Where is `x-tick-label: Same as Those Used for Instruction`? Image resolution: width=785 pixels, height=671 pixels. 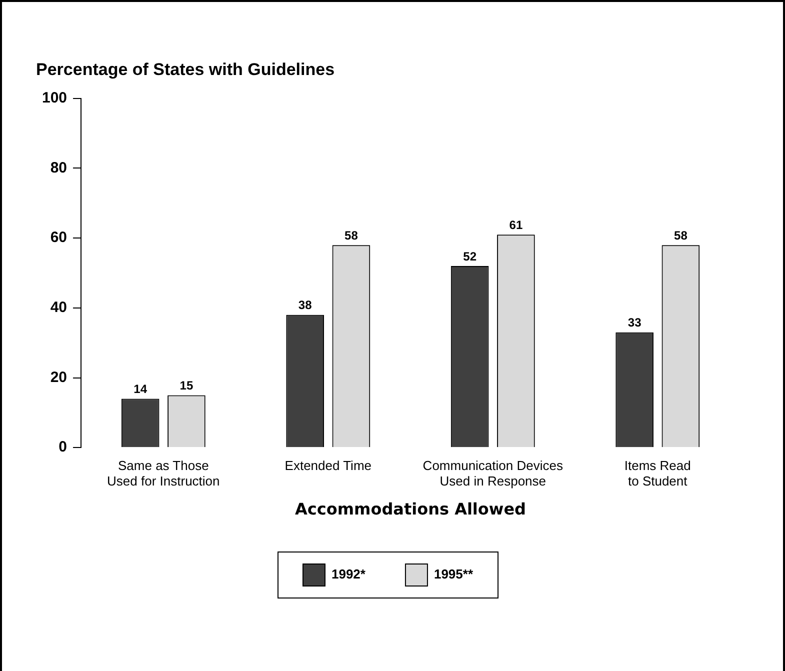
x-tick-label: Same as Those Used for Instruction is located at coordinates (163, 473).